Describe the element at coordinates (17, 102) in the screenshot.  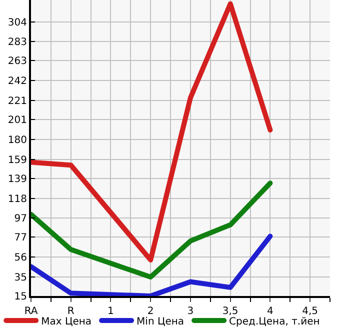
I see `y-tick-label: 221` at that location.